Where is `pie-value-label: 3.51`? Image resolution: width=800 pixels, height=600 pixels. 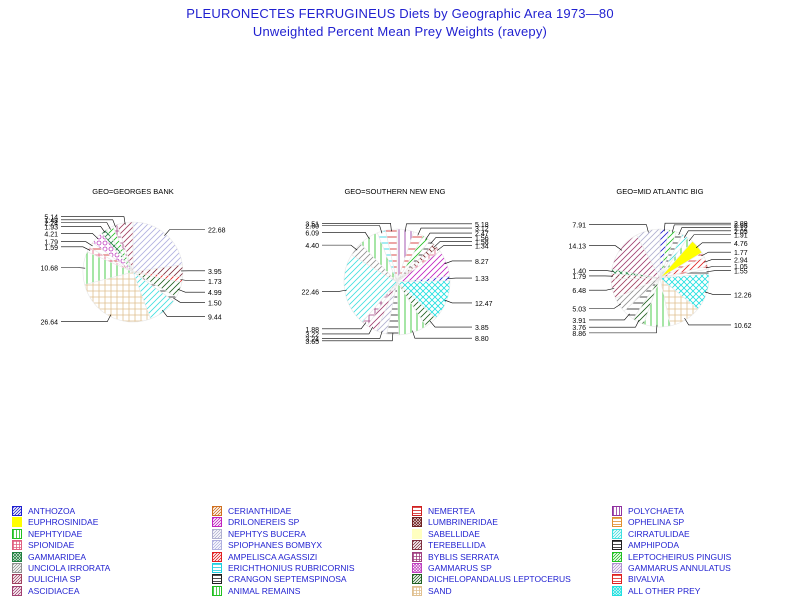 pie-value-label: 3.51 is located at coordinates (312, 224).